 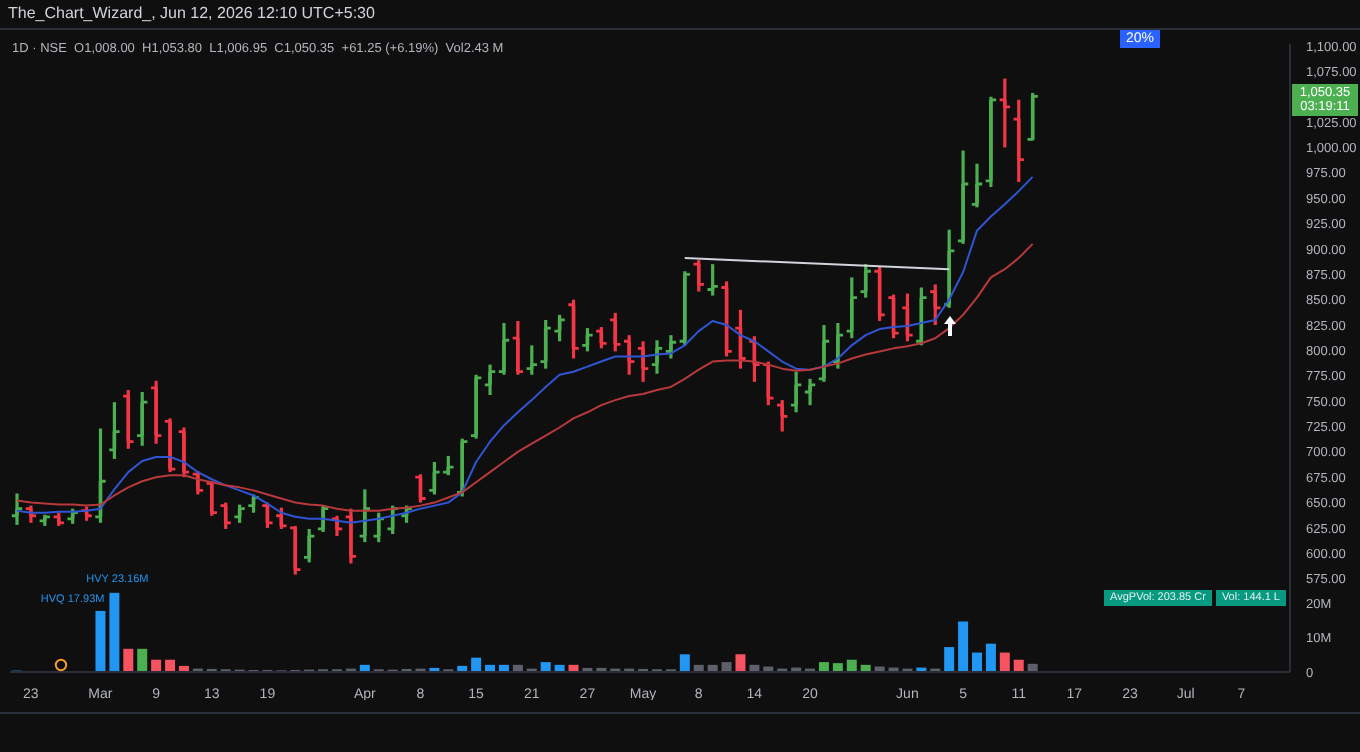 What do you see at coordinates (191, 13) in the screenshot?
I see `chart-title: The_Chart_Wizard_, Jun 12, 2026 12:10 UTC+5:30` at bounding box center [191, 13].